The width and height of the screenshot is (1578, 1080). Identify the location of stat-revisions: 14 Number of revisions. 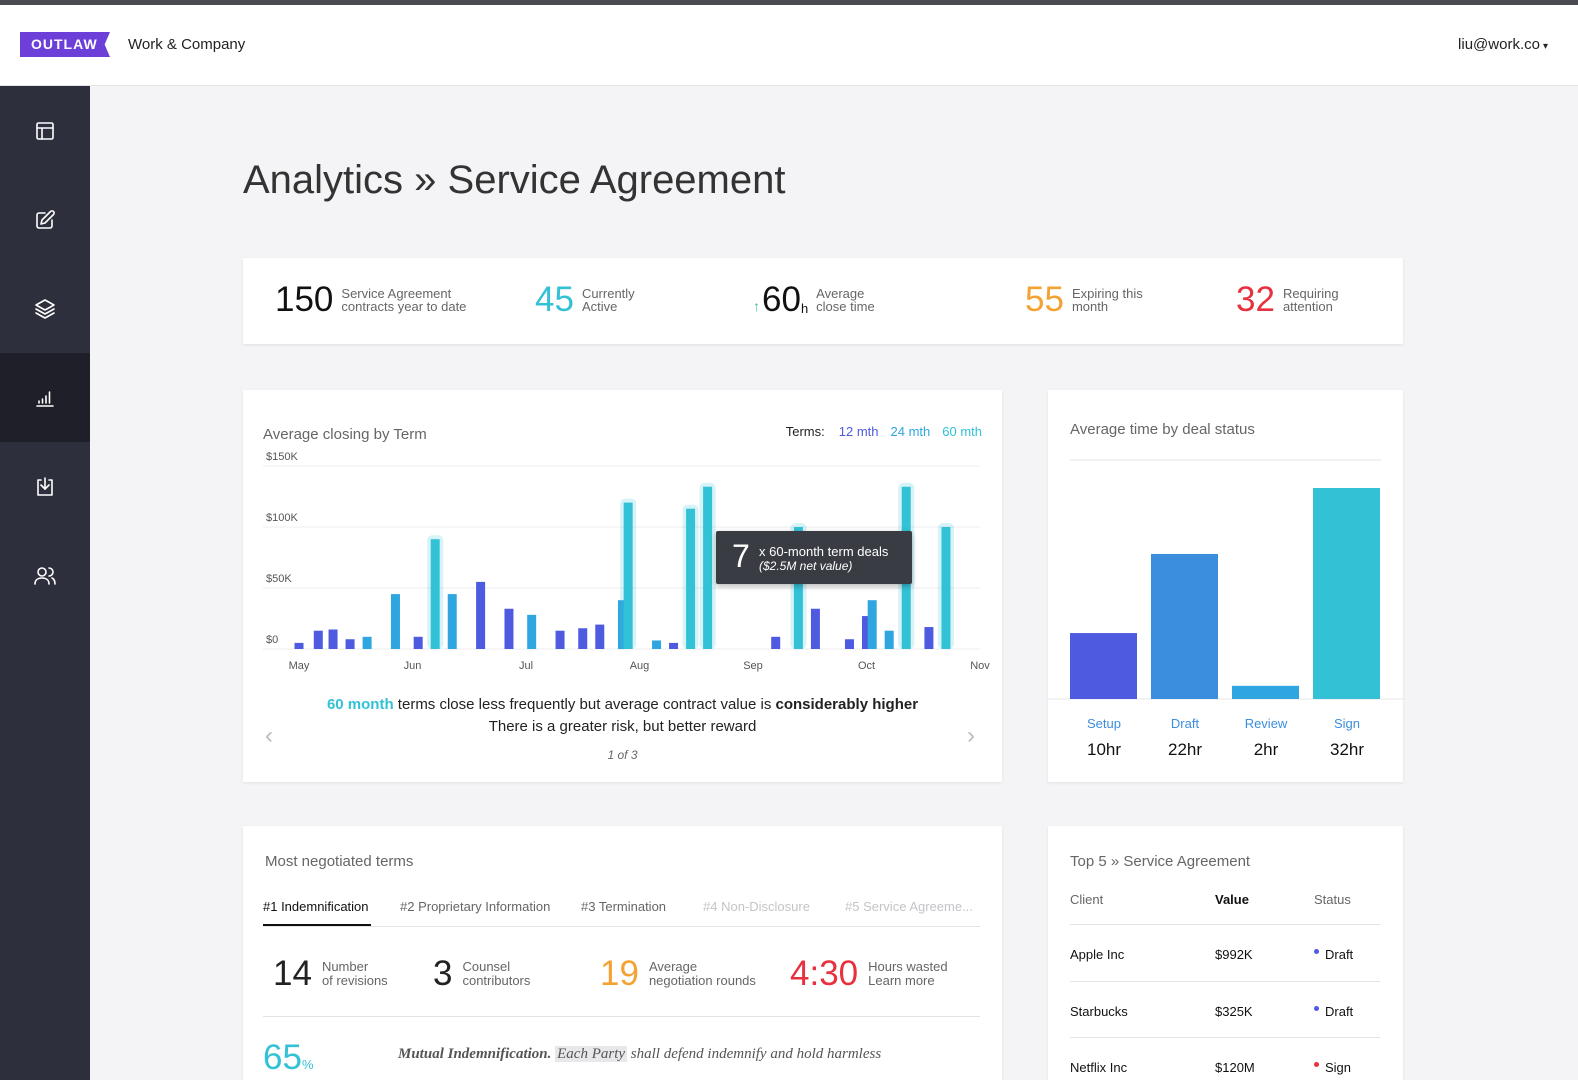
(330, 974).